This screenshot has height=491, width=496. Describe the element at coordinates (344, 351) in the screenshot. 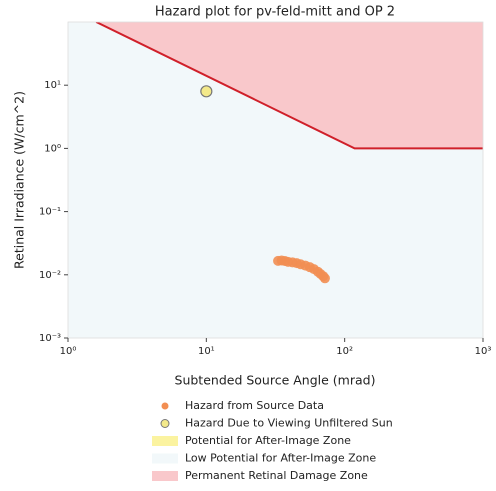

I see `x-tick-label: 10²` at that location.